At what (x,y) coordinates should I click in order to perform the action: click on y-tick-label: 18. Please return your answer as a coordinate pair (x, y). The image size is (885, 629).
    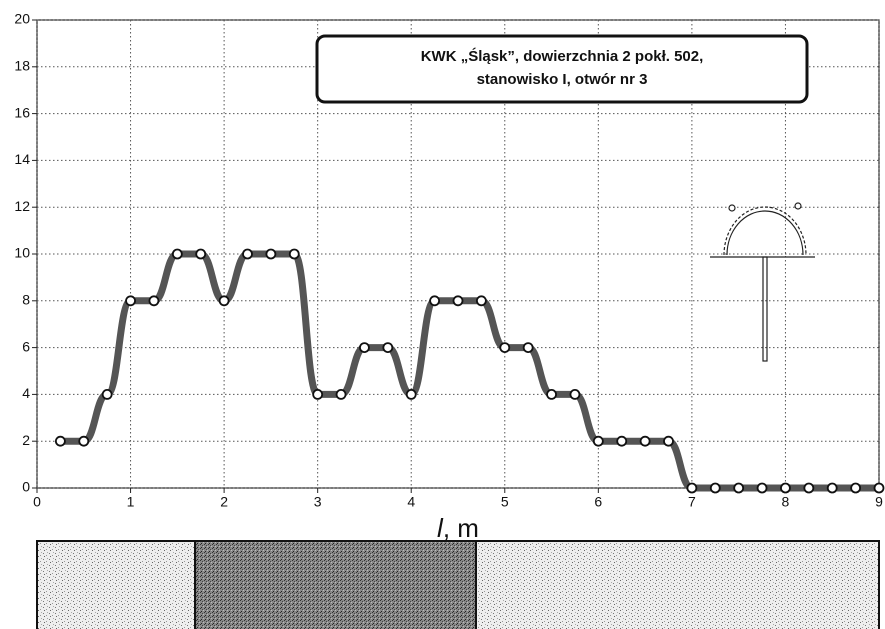
    Looking at the image, I should click on (22, 66).